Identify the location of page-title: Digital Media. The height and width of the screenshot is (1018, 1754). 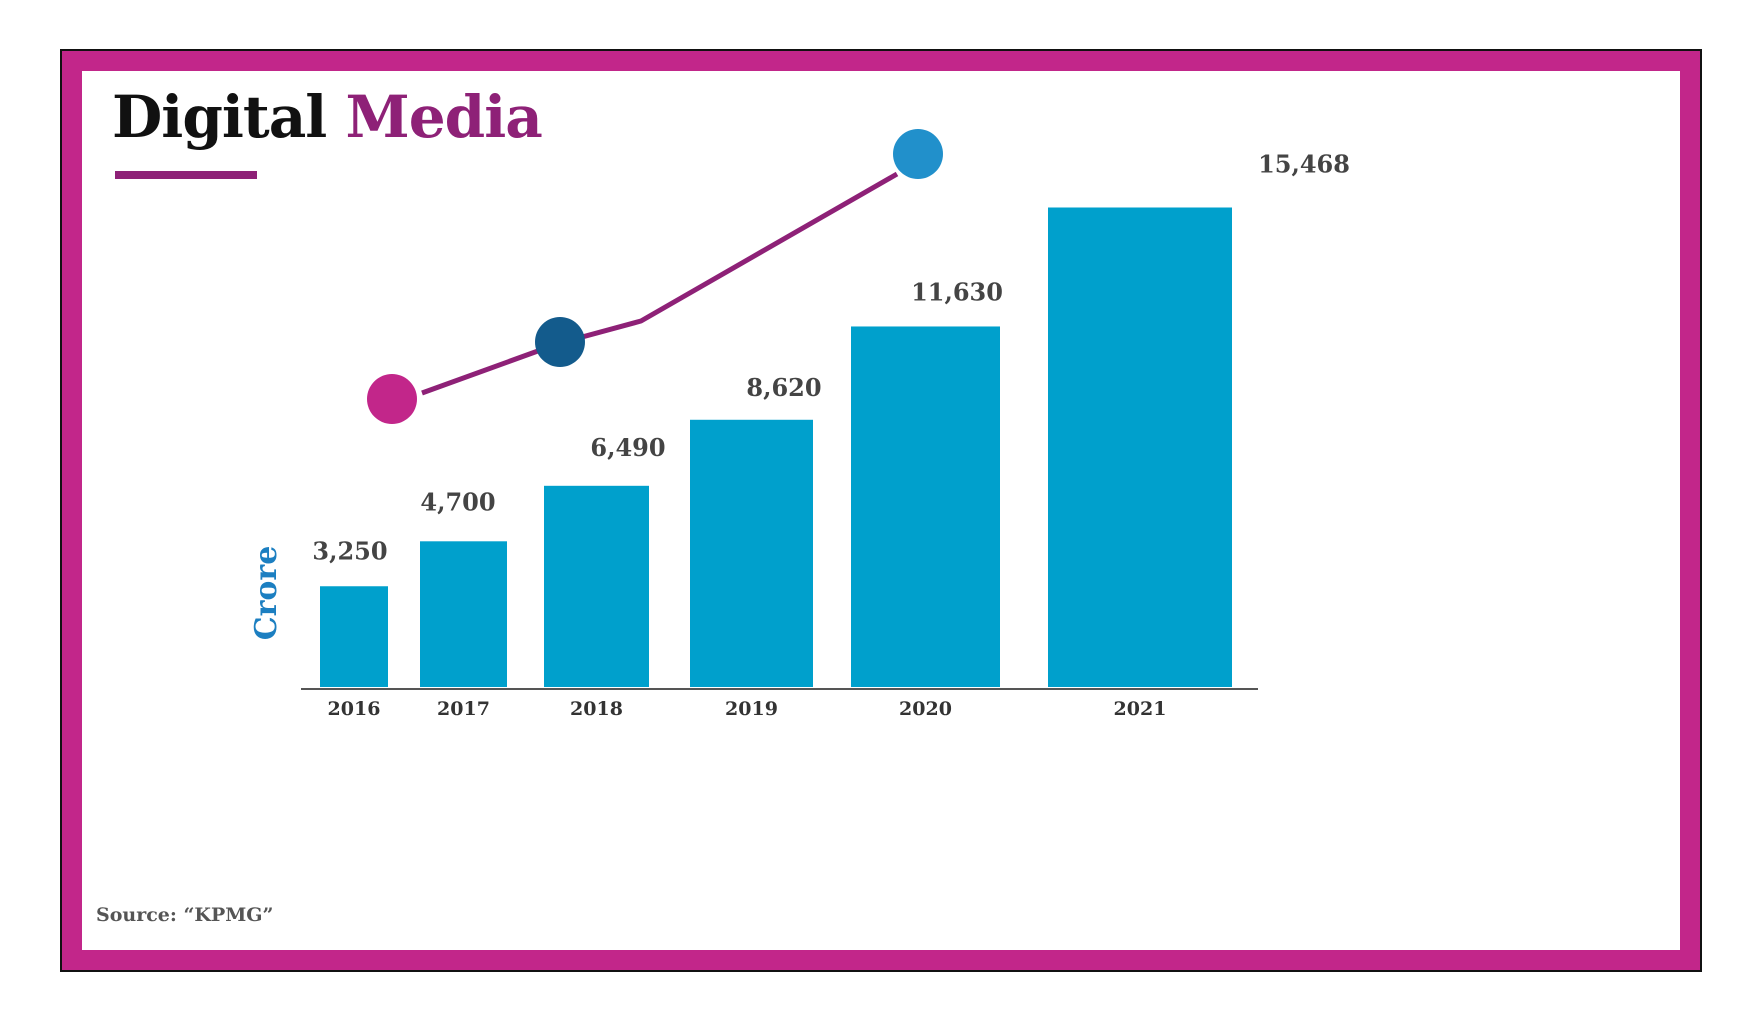
(327, 117).